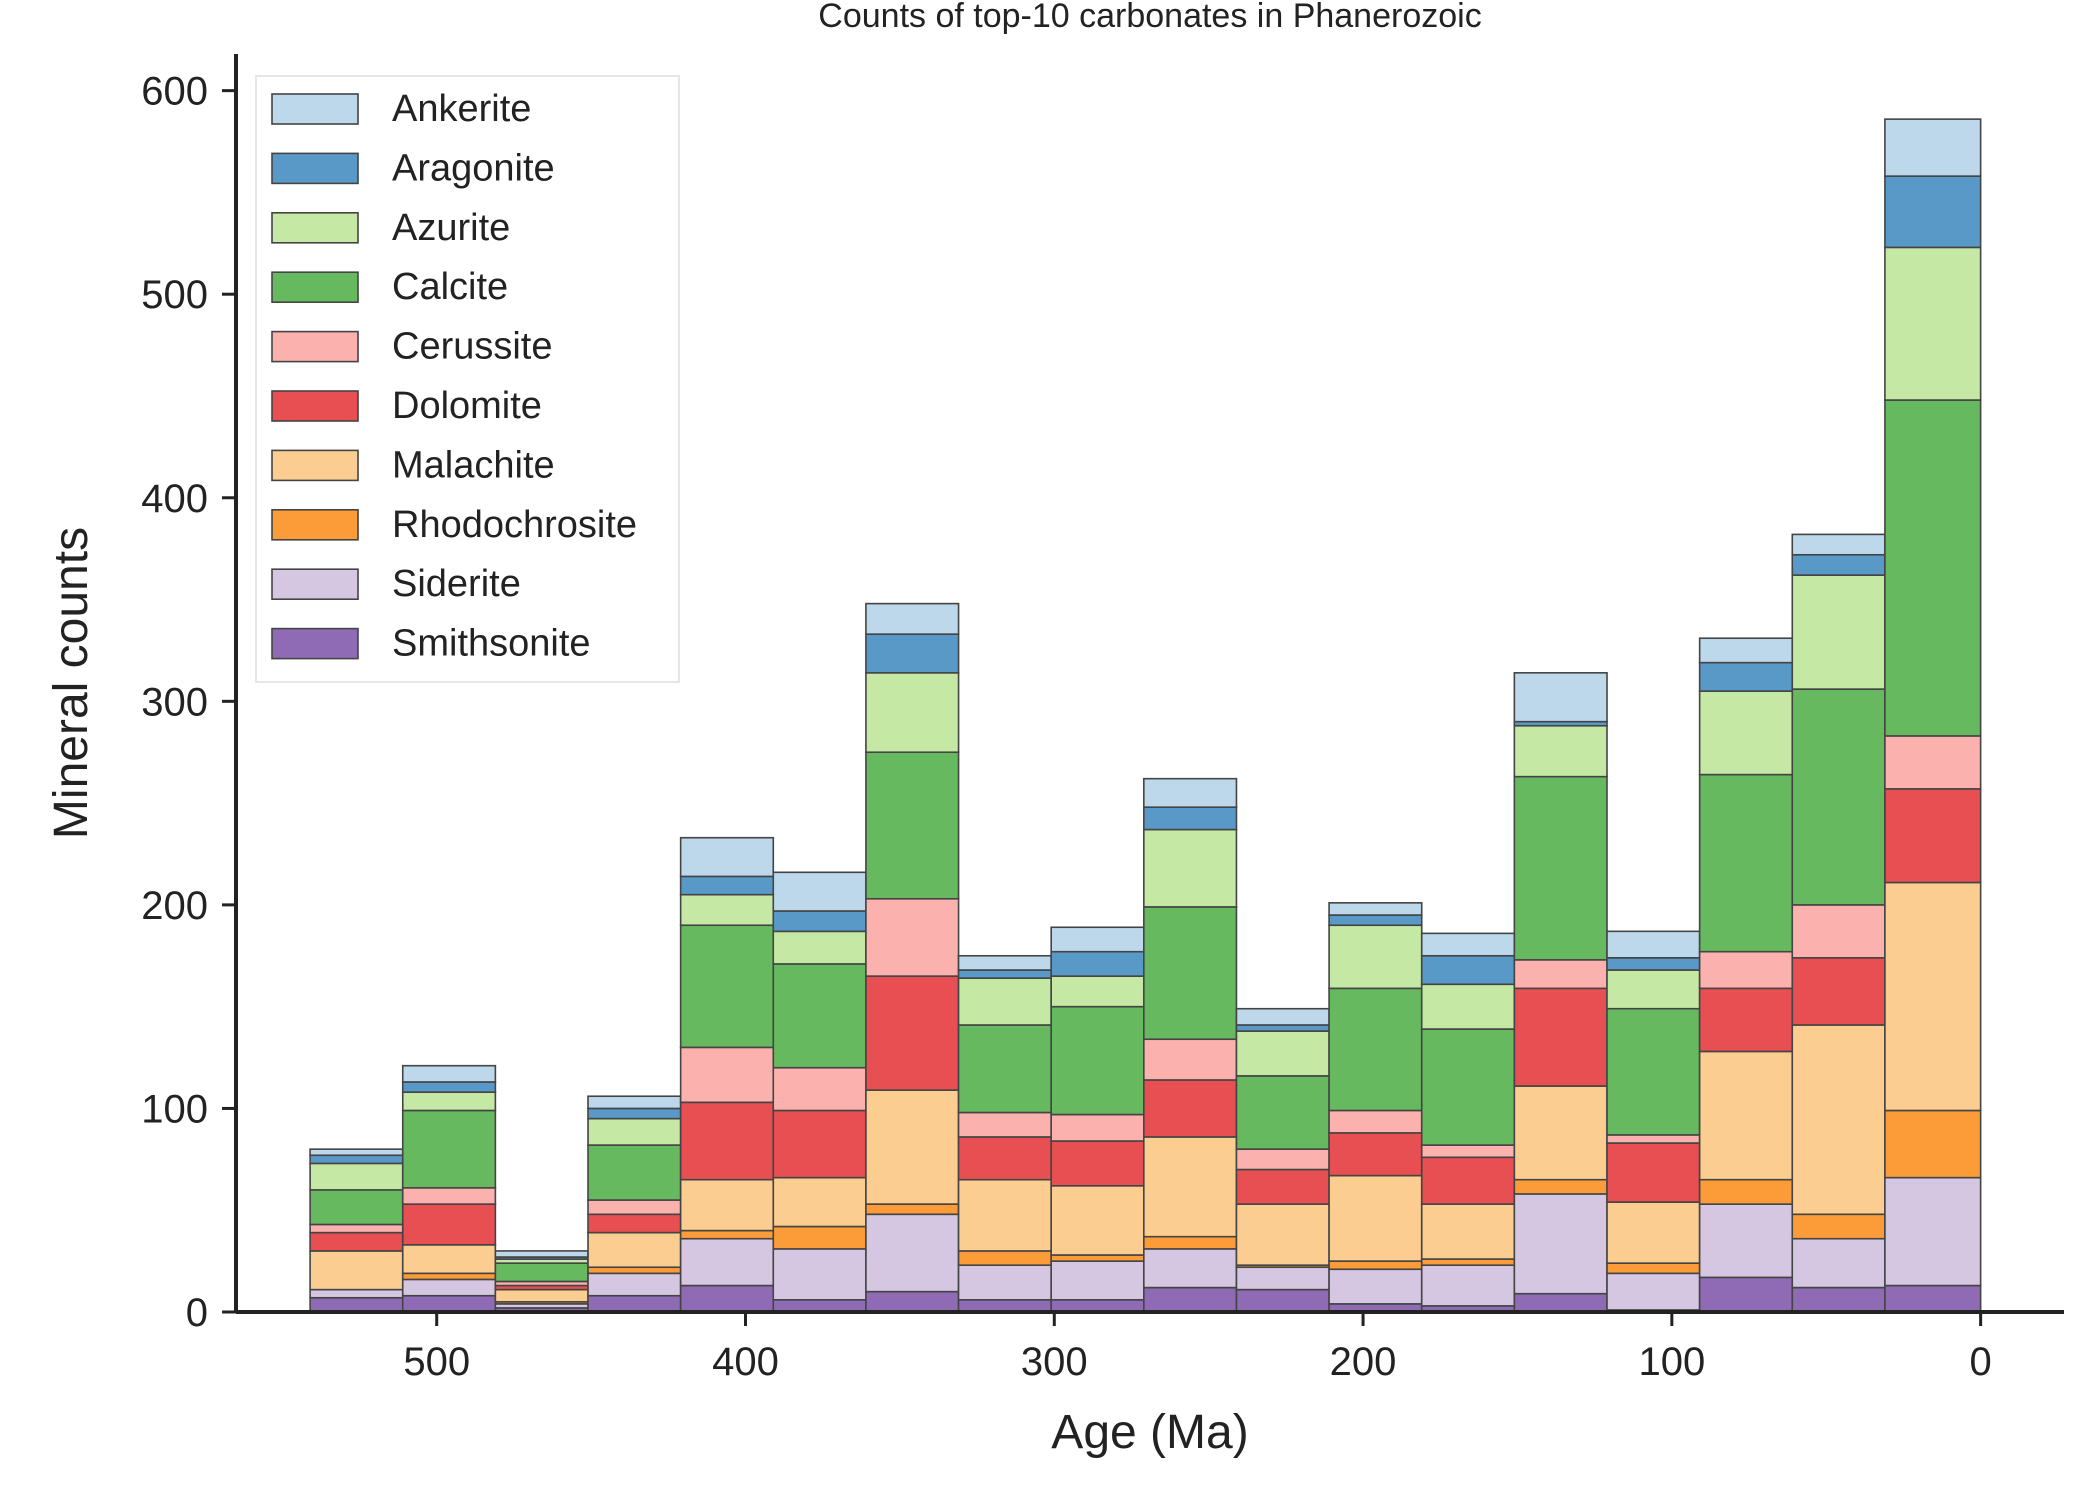  Describe the element at coordinates (1363, 1362) in the screenshot. I see `x-tick-label: 200` at that location.